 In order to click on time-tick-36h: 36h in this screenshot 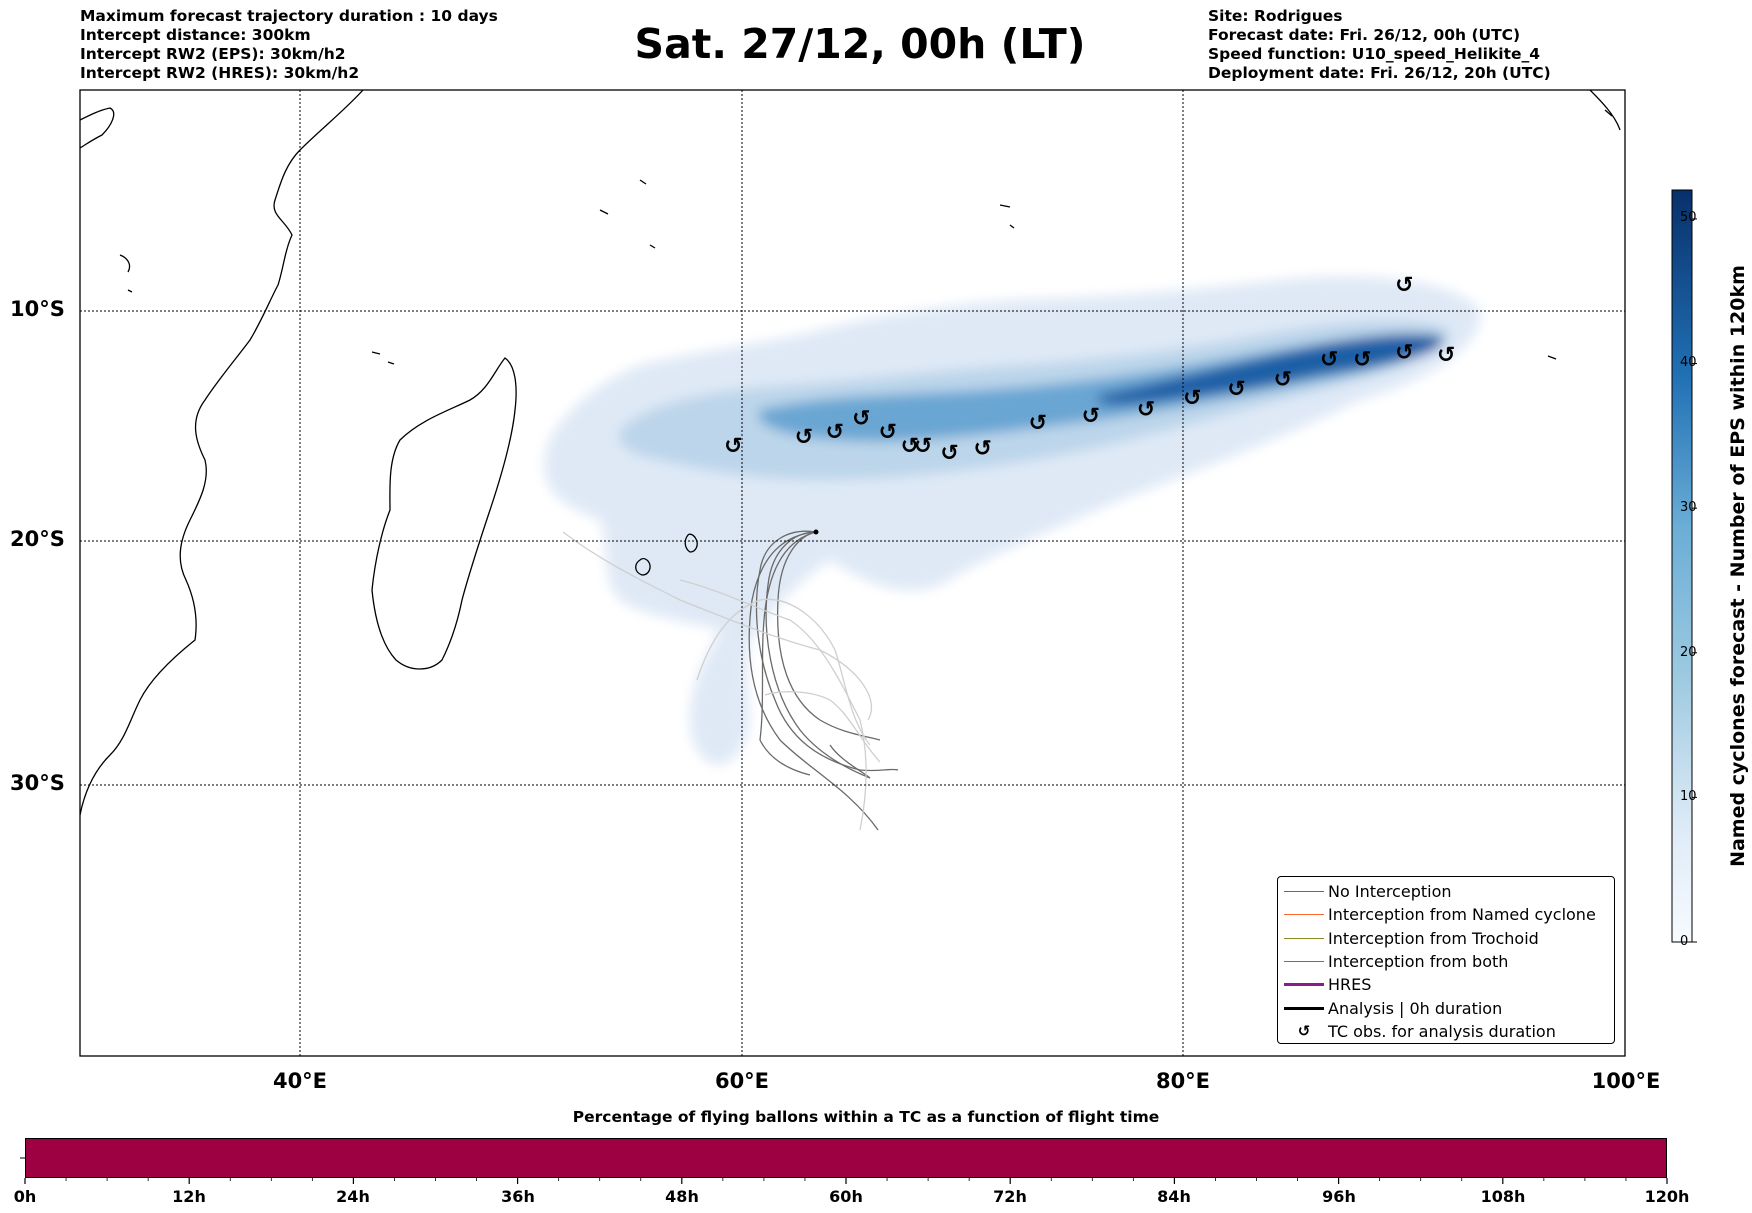, I will do `click(518, 1196)`.